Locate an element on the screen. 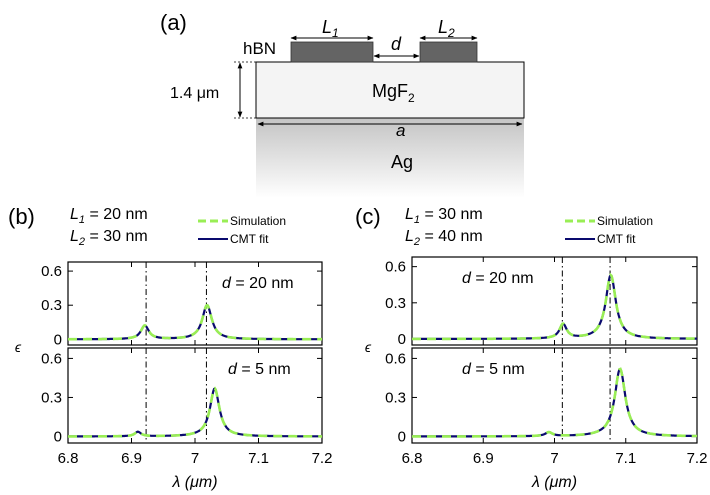  d-label: d is located at coordinates (396, 44).